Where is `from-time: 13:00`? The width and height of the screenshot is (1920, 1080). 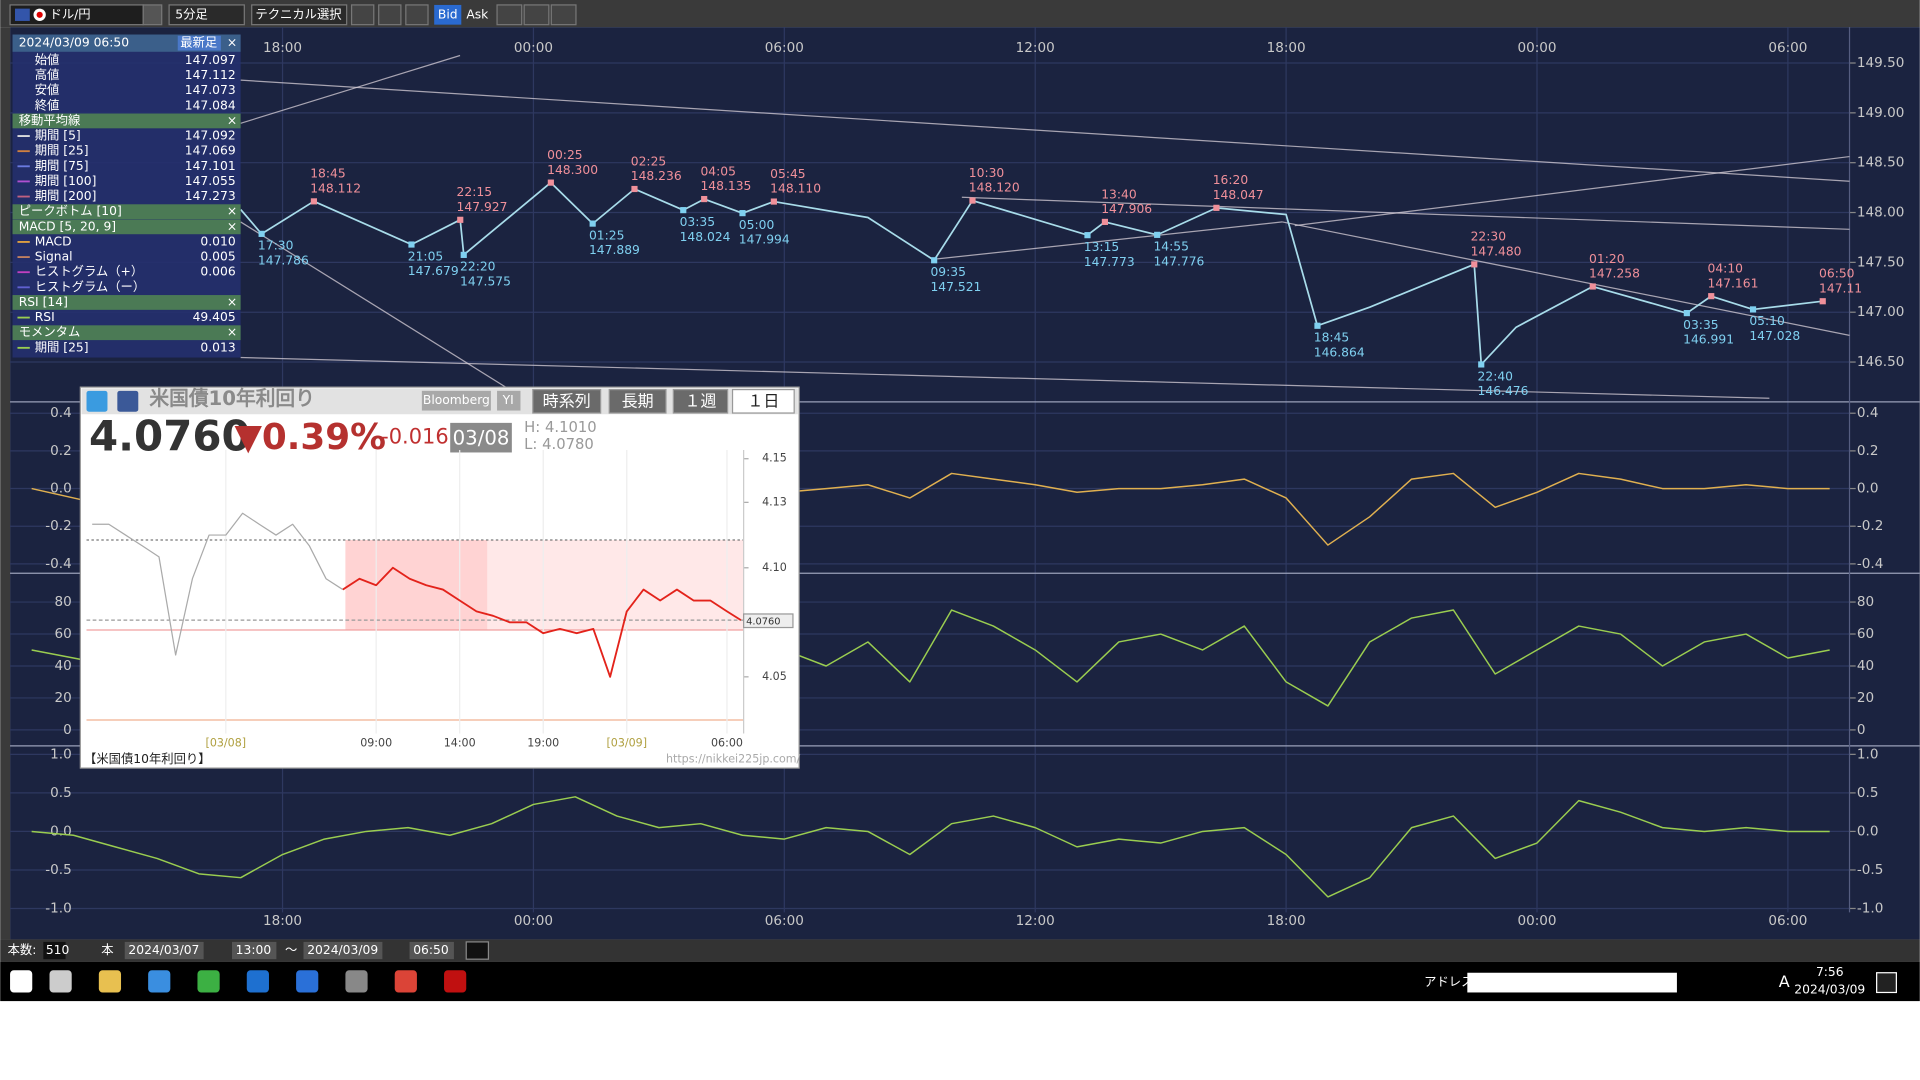
from-time: 13:00 is located at coordinates (254, 950).